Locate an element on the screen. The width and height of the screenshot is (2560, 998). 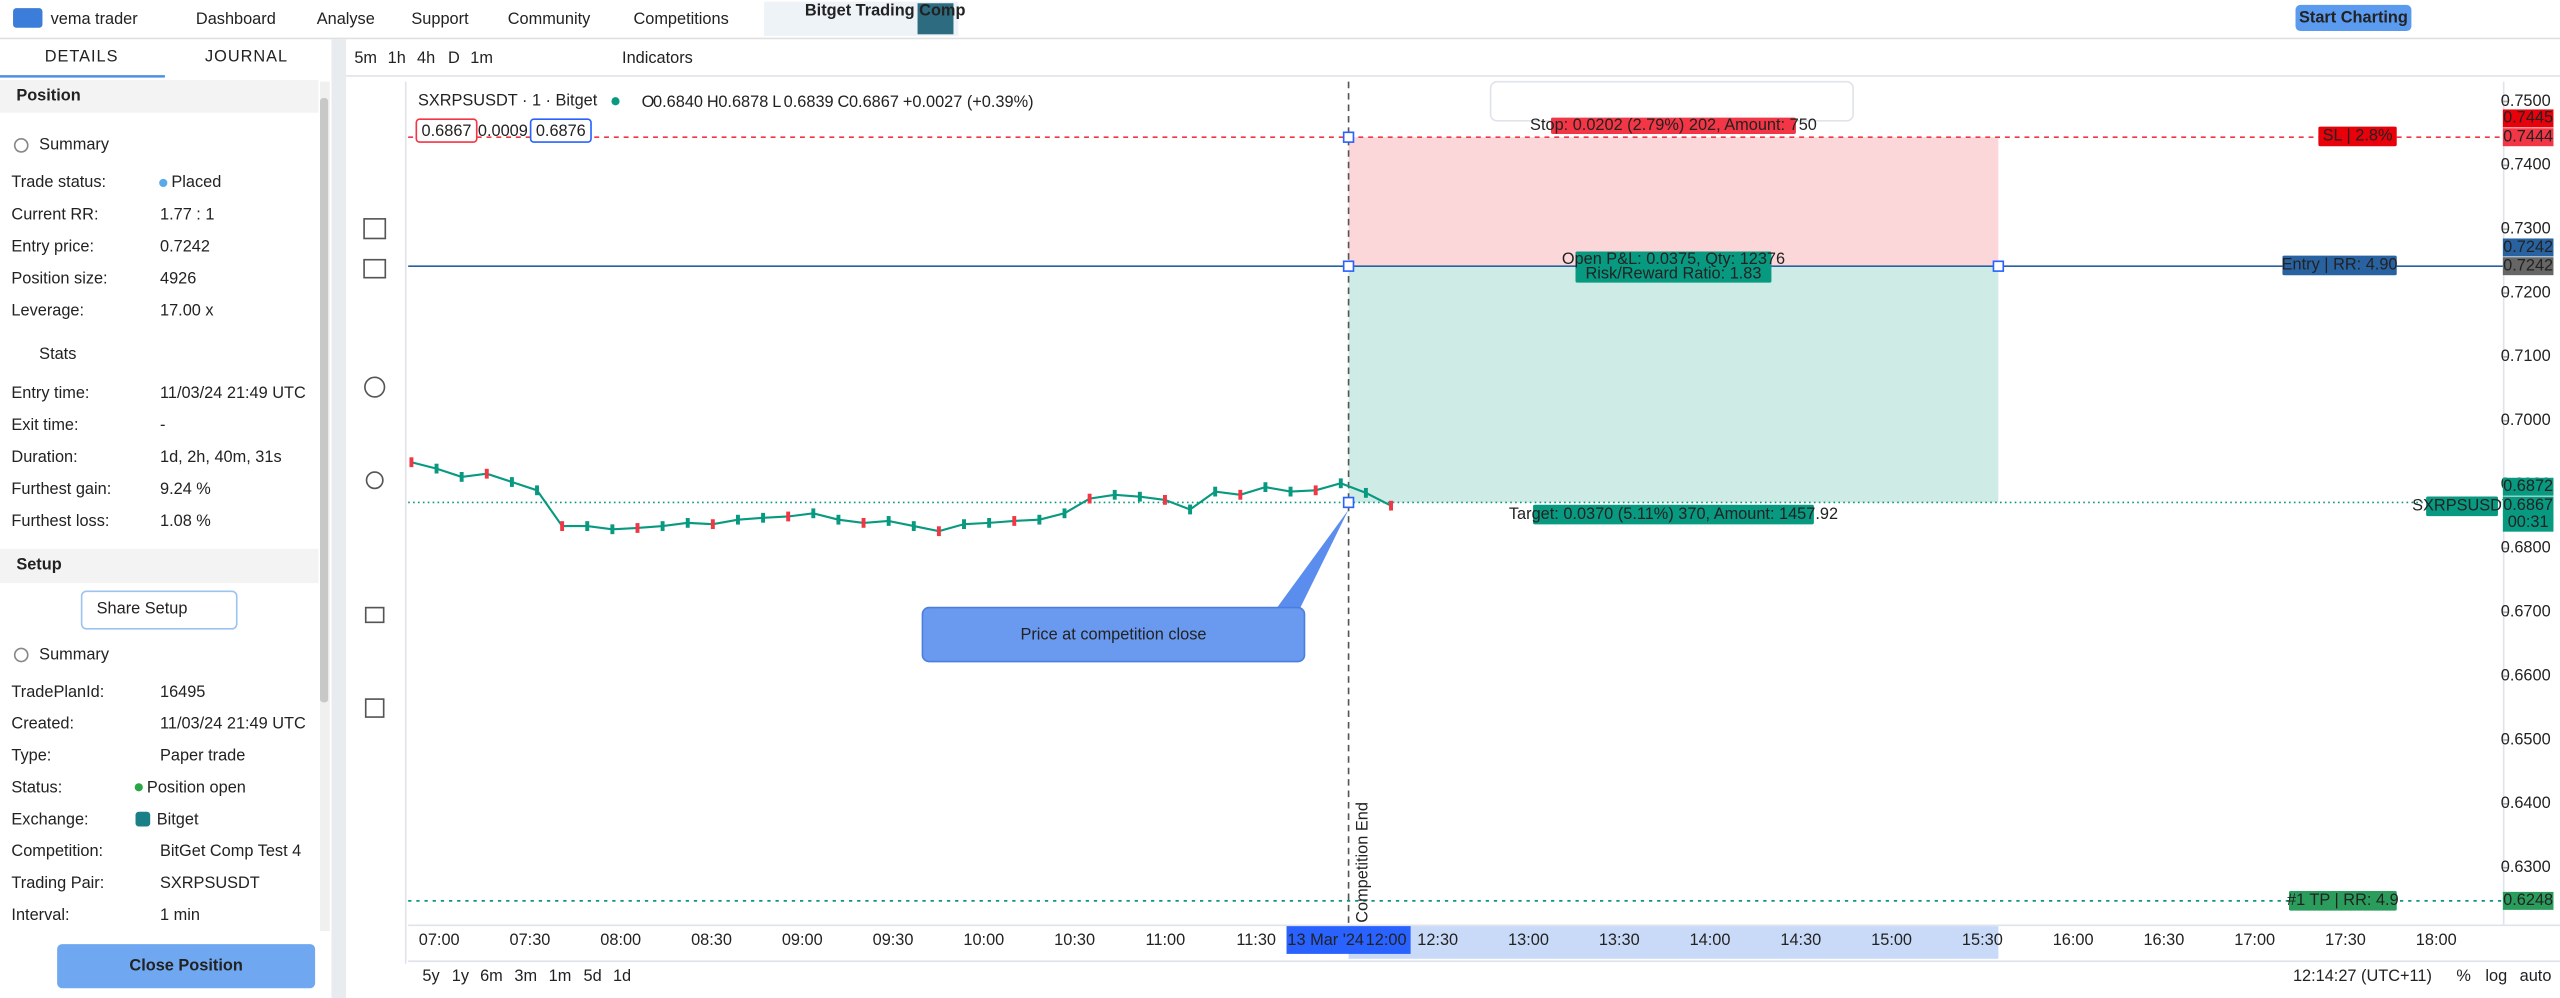
axis-tag: 0.6867 is located at coordinates (2528, 505).